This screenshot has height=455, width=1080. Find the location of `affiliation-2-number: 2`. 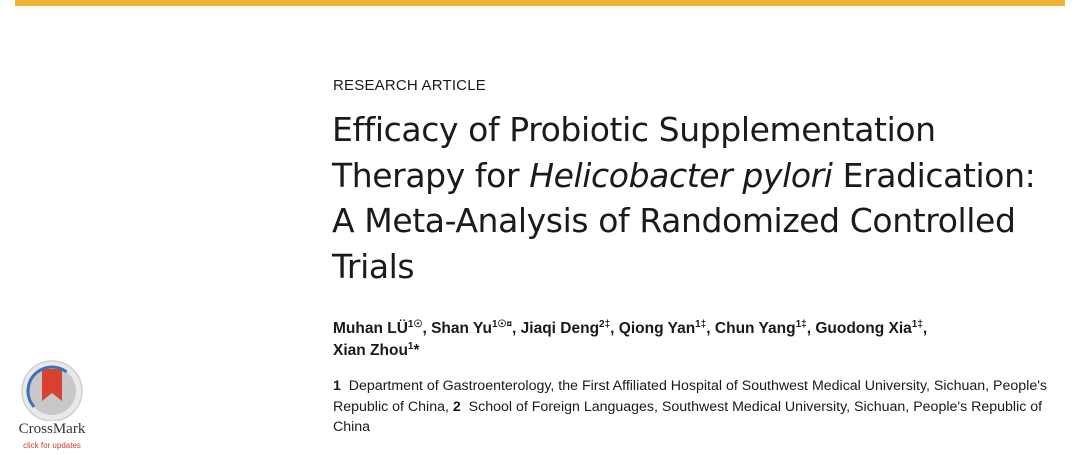

affiliation-2-number: 2 is located at coordinates (456, 406).